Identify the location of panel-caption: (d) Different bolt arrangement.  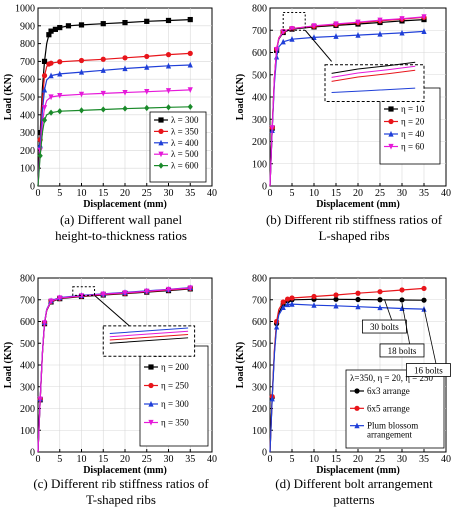
(354, 483).